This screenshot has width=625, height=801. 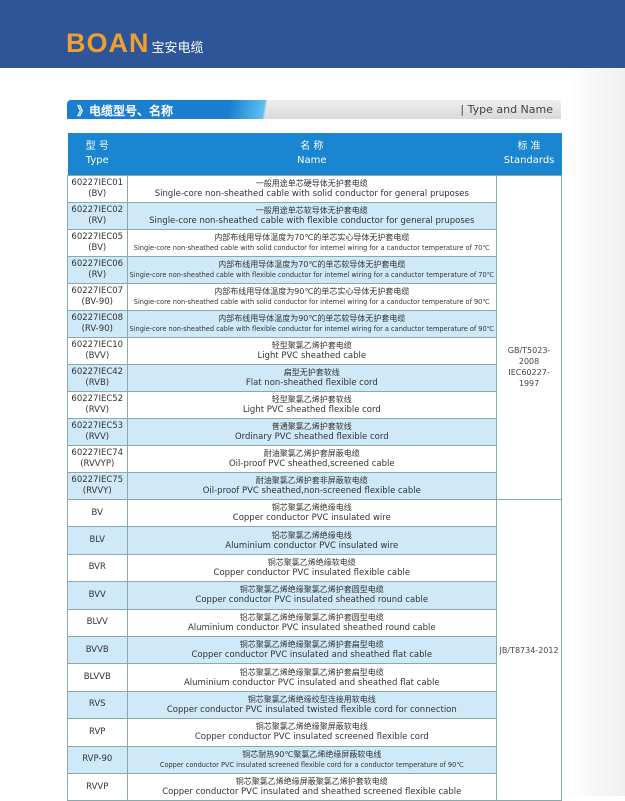 I want to click on type-cell: 60227IEC53 (RVV), so click(x=97, y=432).